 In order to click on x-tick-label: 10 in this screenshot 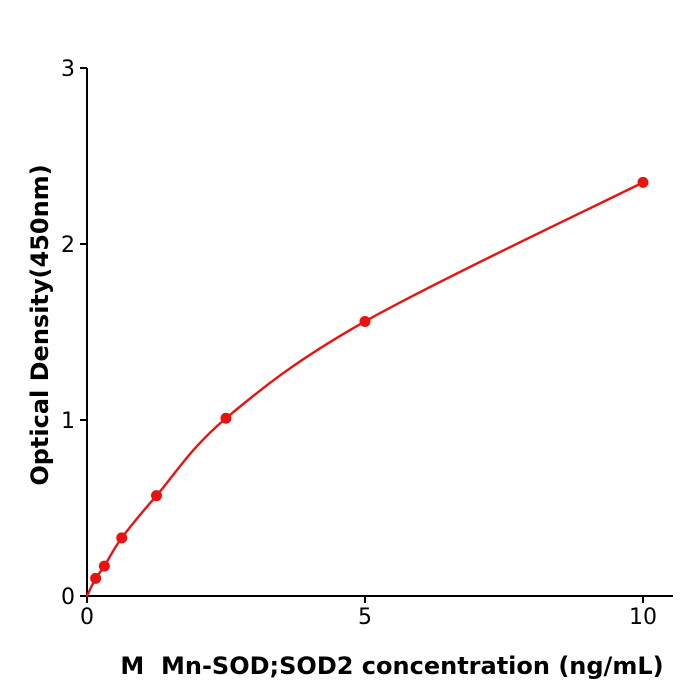, I will do `click(643, 617)`.